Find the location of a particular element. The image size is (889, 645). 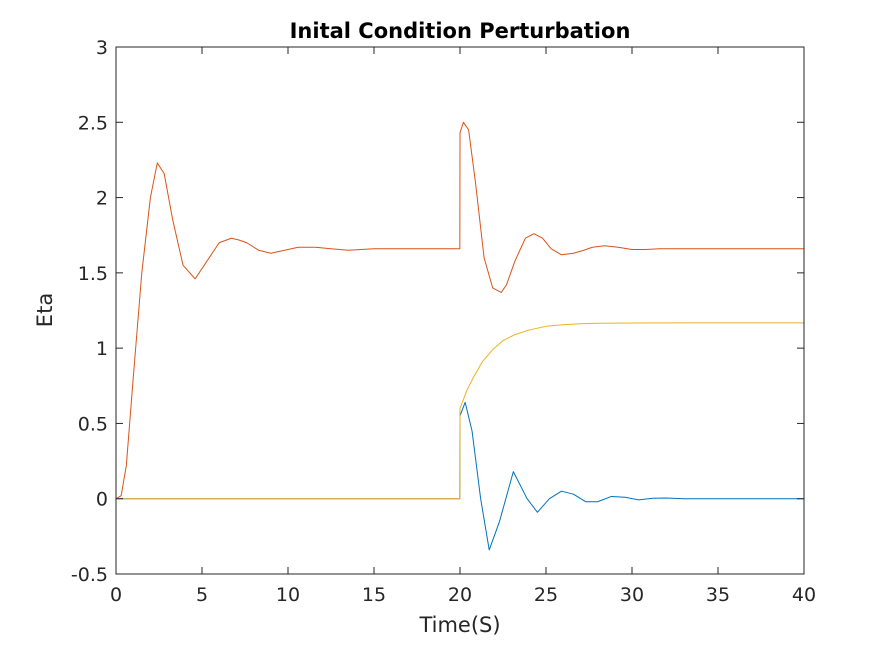

x-tick-label: 15 is located at coordinates (374, 595).